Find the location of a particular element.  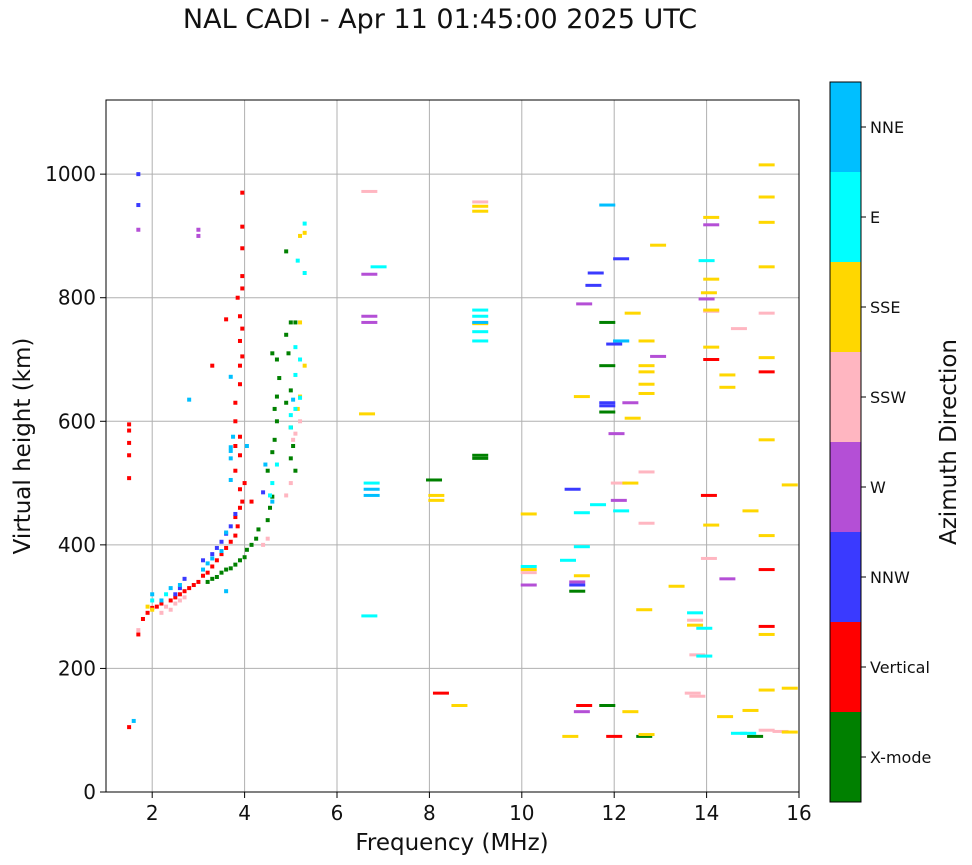

colorbar-label: SSW is located at coordinates (888, 397).